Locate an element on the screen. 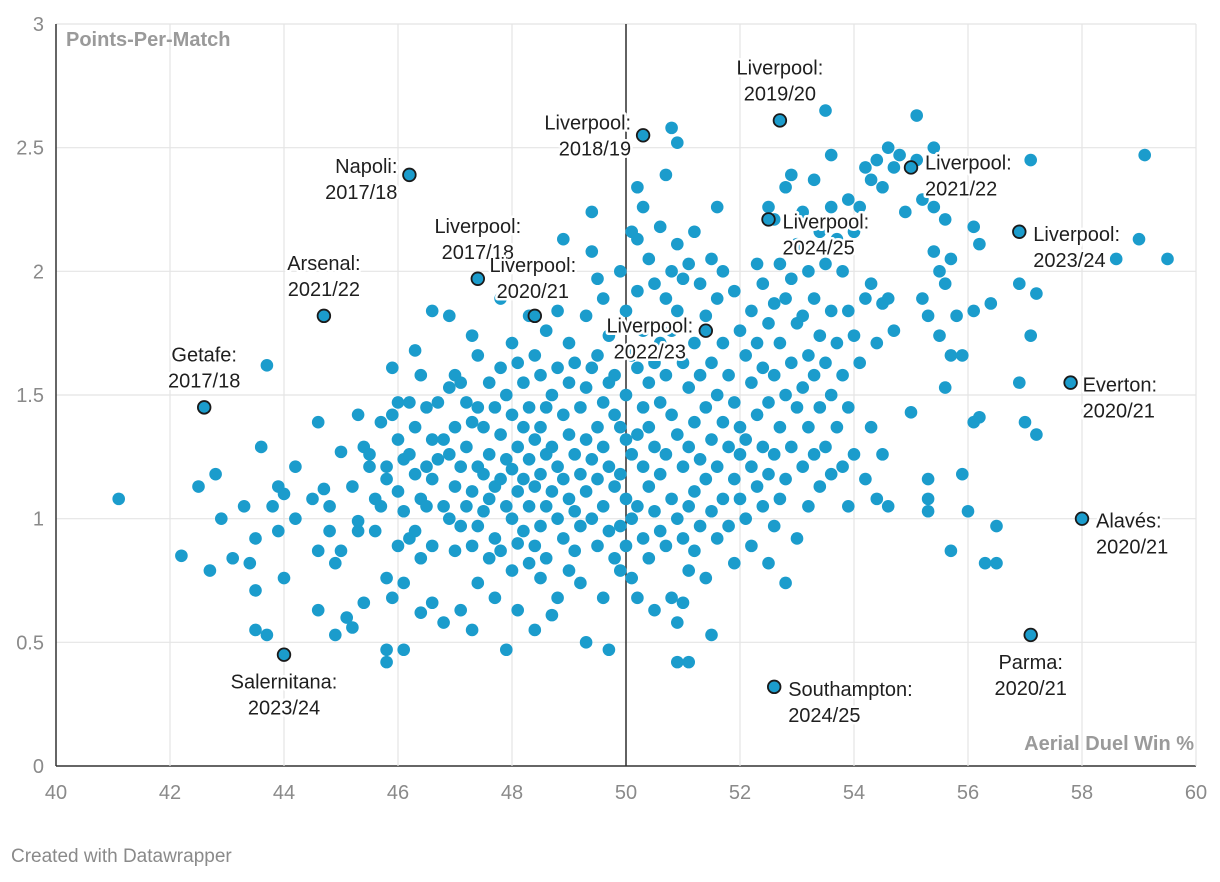 This screenshot has height=882, width=1220. annotation-team: Southampton: is located at coordinates (850, 690).